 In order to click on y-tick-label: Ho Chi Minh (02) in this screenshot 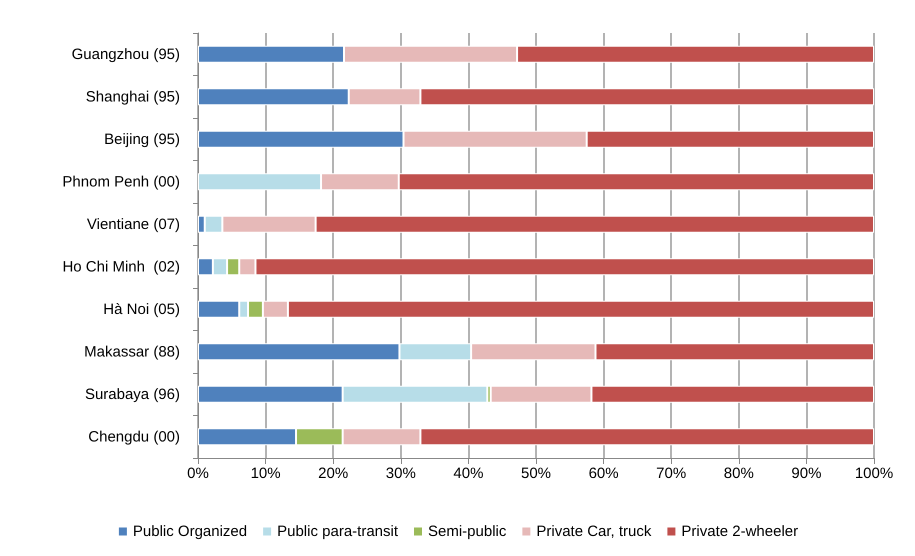, I will do `click(121, 267)`.